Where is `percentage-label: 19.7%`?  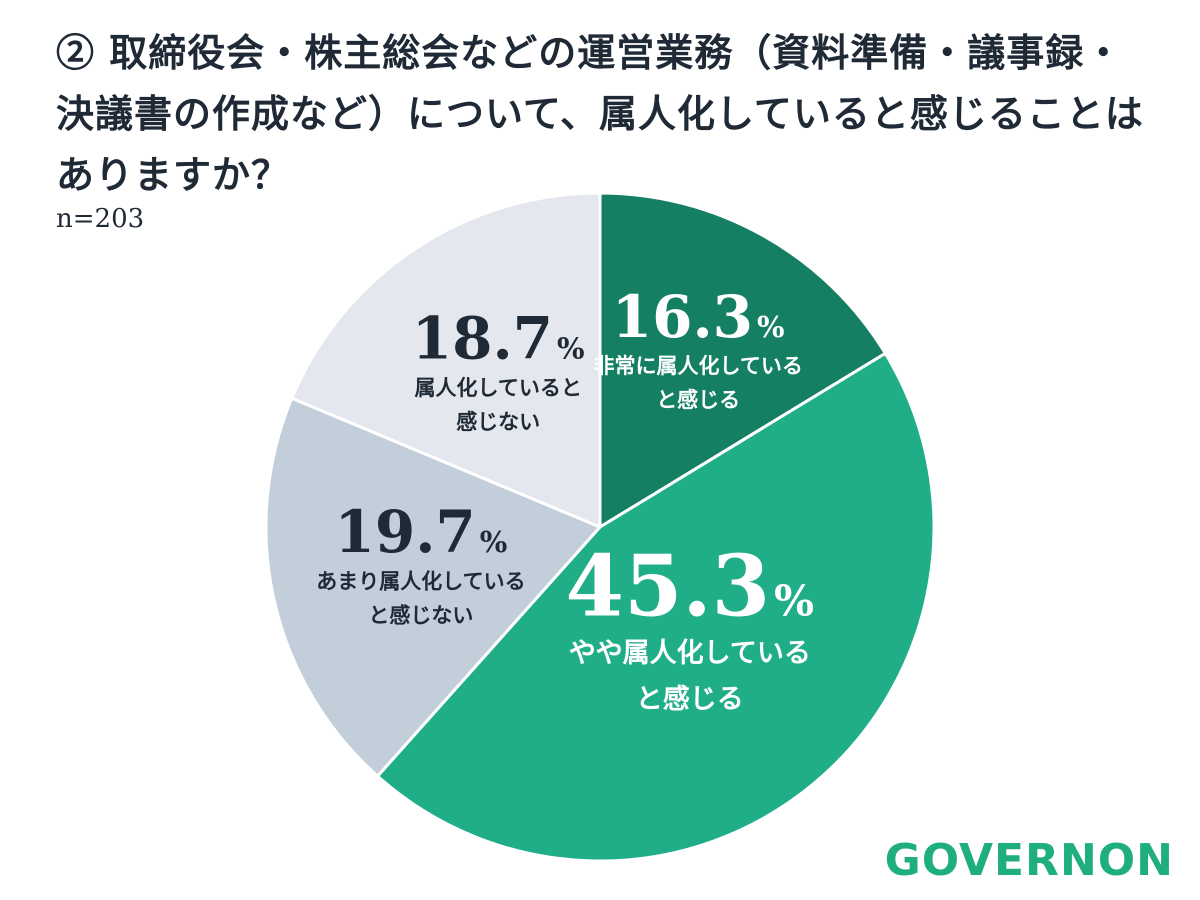
percentage-label: 19.7% is located at coordinates (420, 532).